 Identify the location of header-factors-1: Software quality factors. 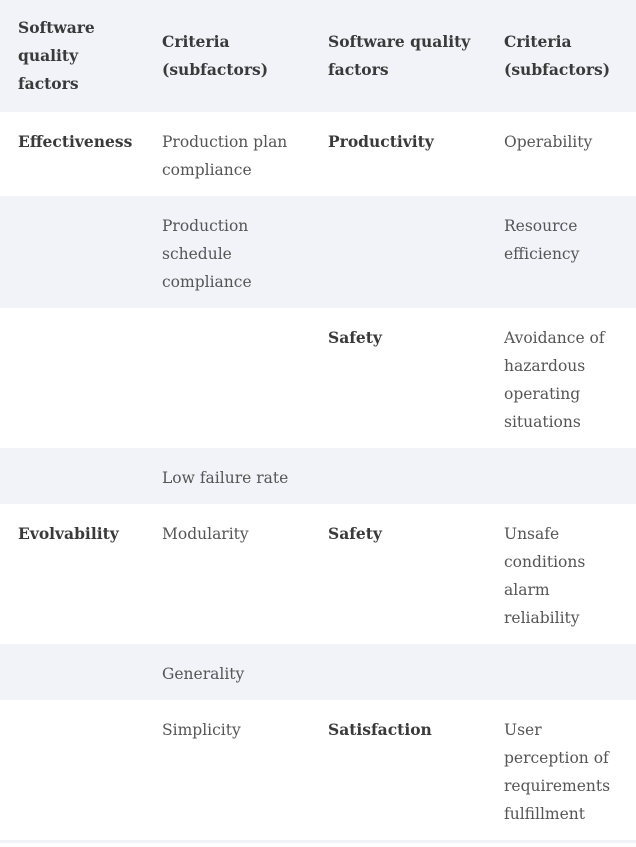
(56, 55).